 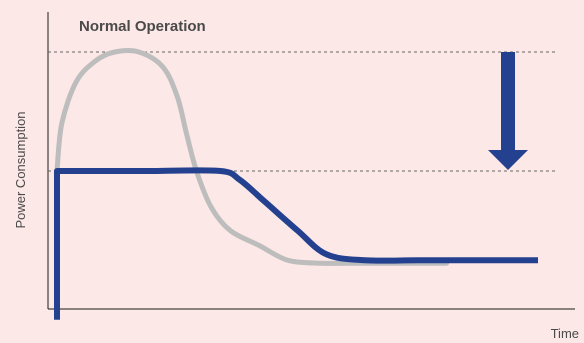 What do you see at coordinates (142, 26) in the screenshot?
I see `chart-title: Normal Operation` at bounding box center [142, 26].